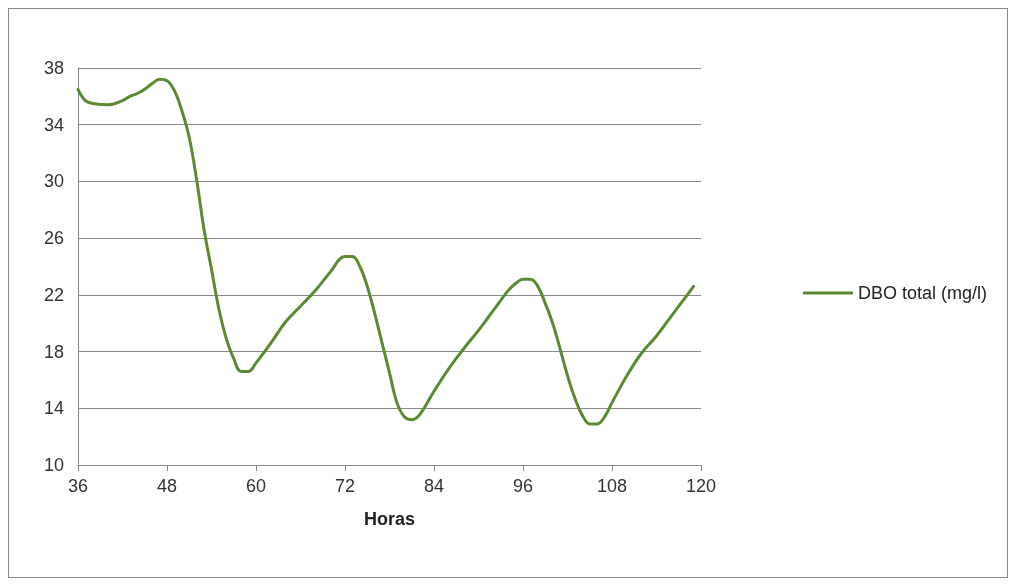 The width and height of the screenshot is (1018, 588). I want to click on x-tick-label: 72, so click(345, 486).